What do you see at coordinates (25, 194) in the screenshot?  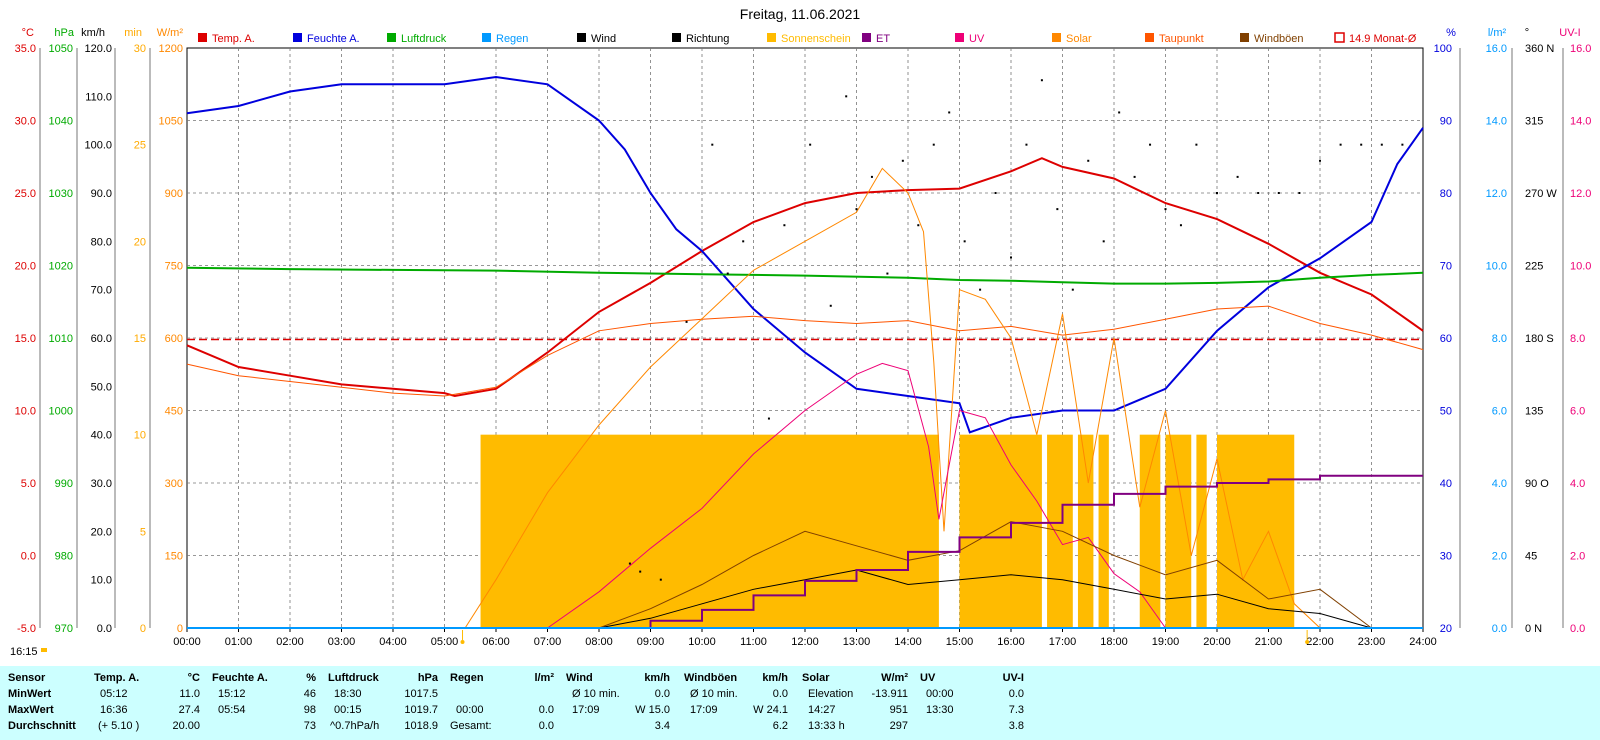 I see `temp-axis-tick: 25.0` at bounding box center [25, 194].